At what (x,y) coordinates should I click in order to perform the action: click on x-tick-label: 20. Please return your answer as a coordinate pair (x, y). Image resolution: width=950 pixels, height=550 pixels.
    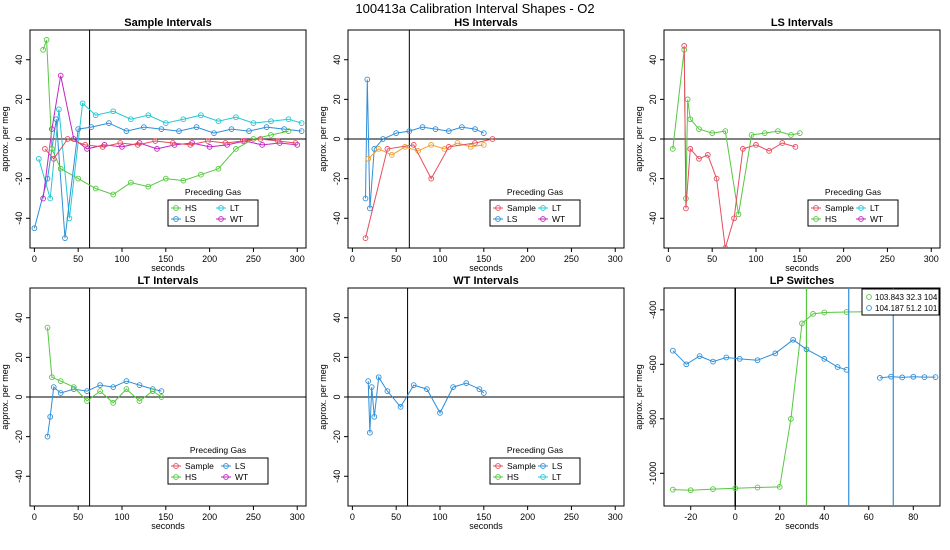
    Looking at the image, I should click on (780, 517).